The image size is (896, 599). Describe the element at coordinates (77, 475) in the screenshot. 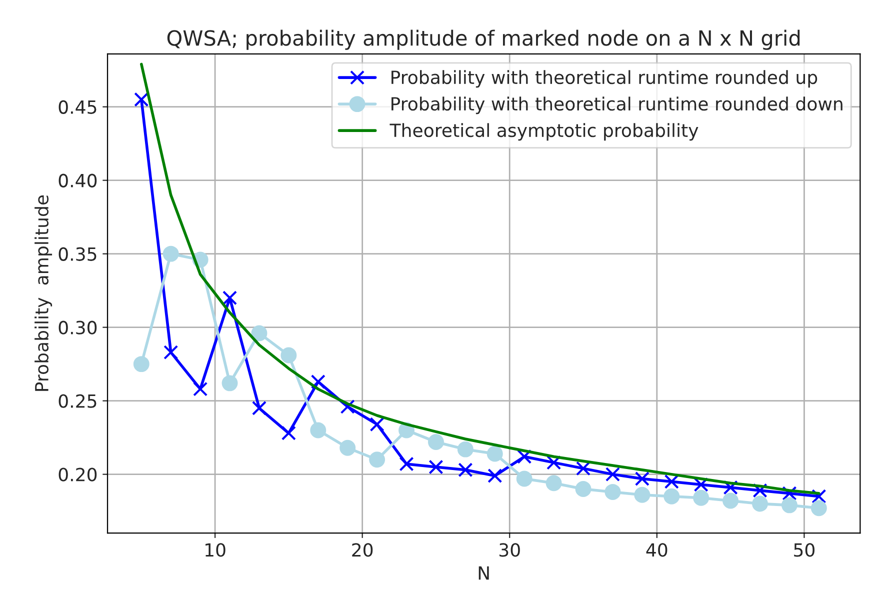

I see `y-tick-label: 0.20` at that location.